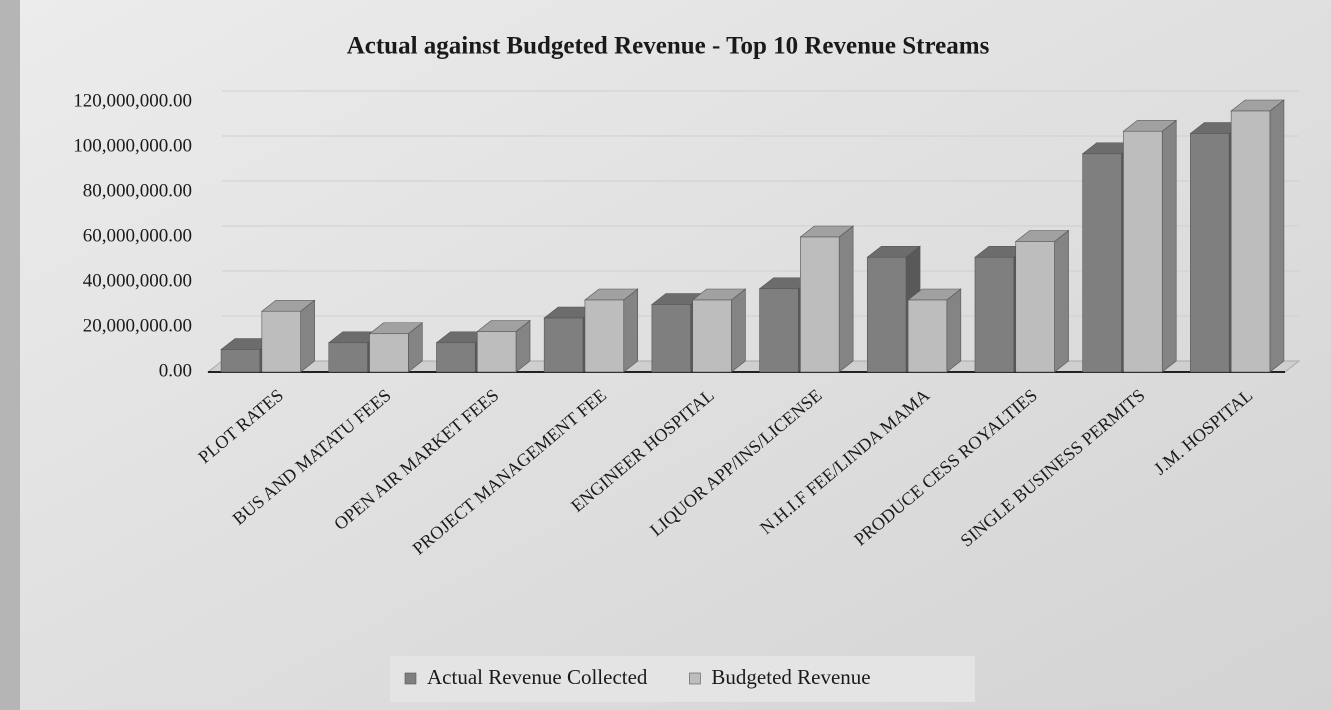  Describe the element at coordinates (137, 235) in the screenshot. I see `y-tick-label: 60,000,000.00` at that location.